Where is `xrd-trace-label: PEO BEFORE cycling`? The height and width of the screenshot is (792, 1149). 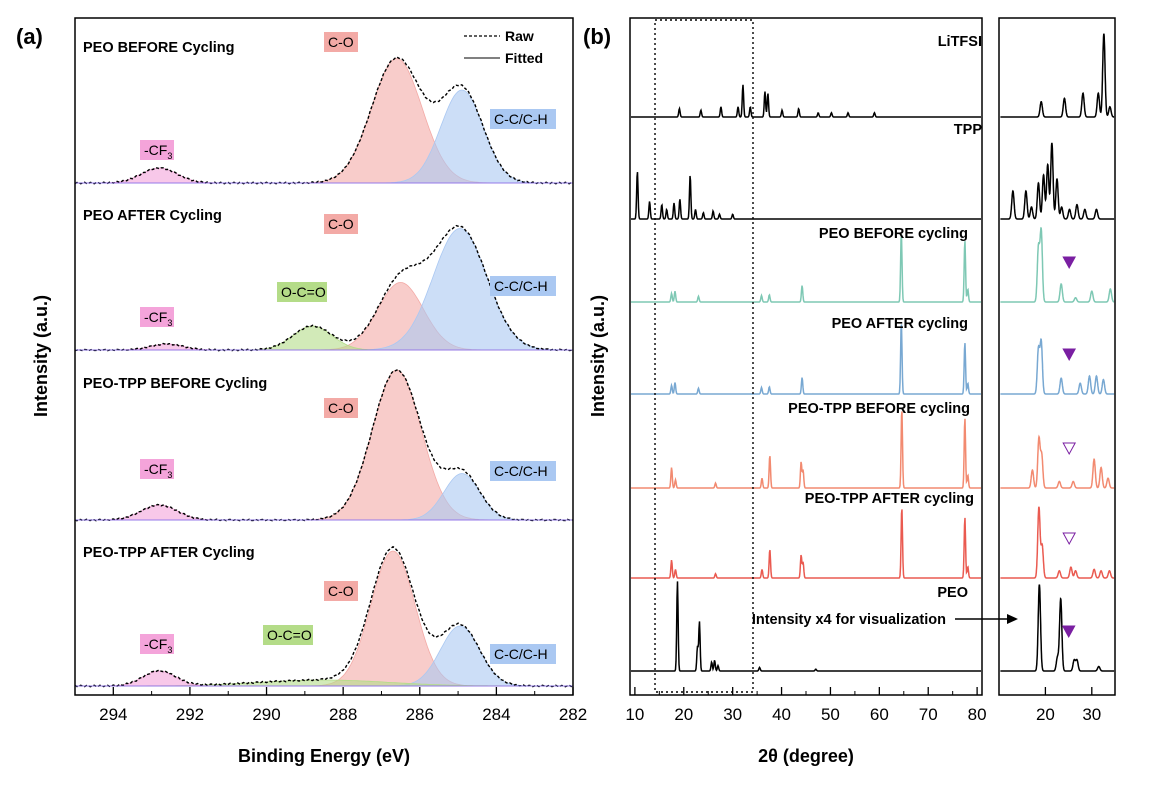 xrd-trace-label: PEO BEFORE cycling is located at coordinates (893, 234).